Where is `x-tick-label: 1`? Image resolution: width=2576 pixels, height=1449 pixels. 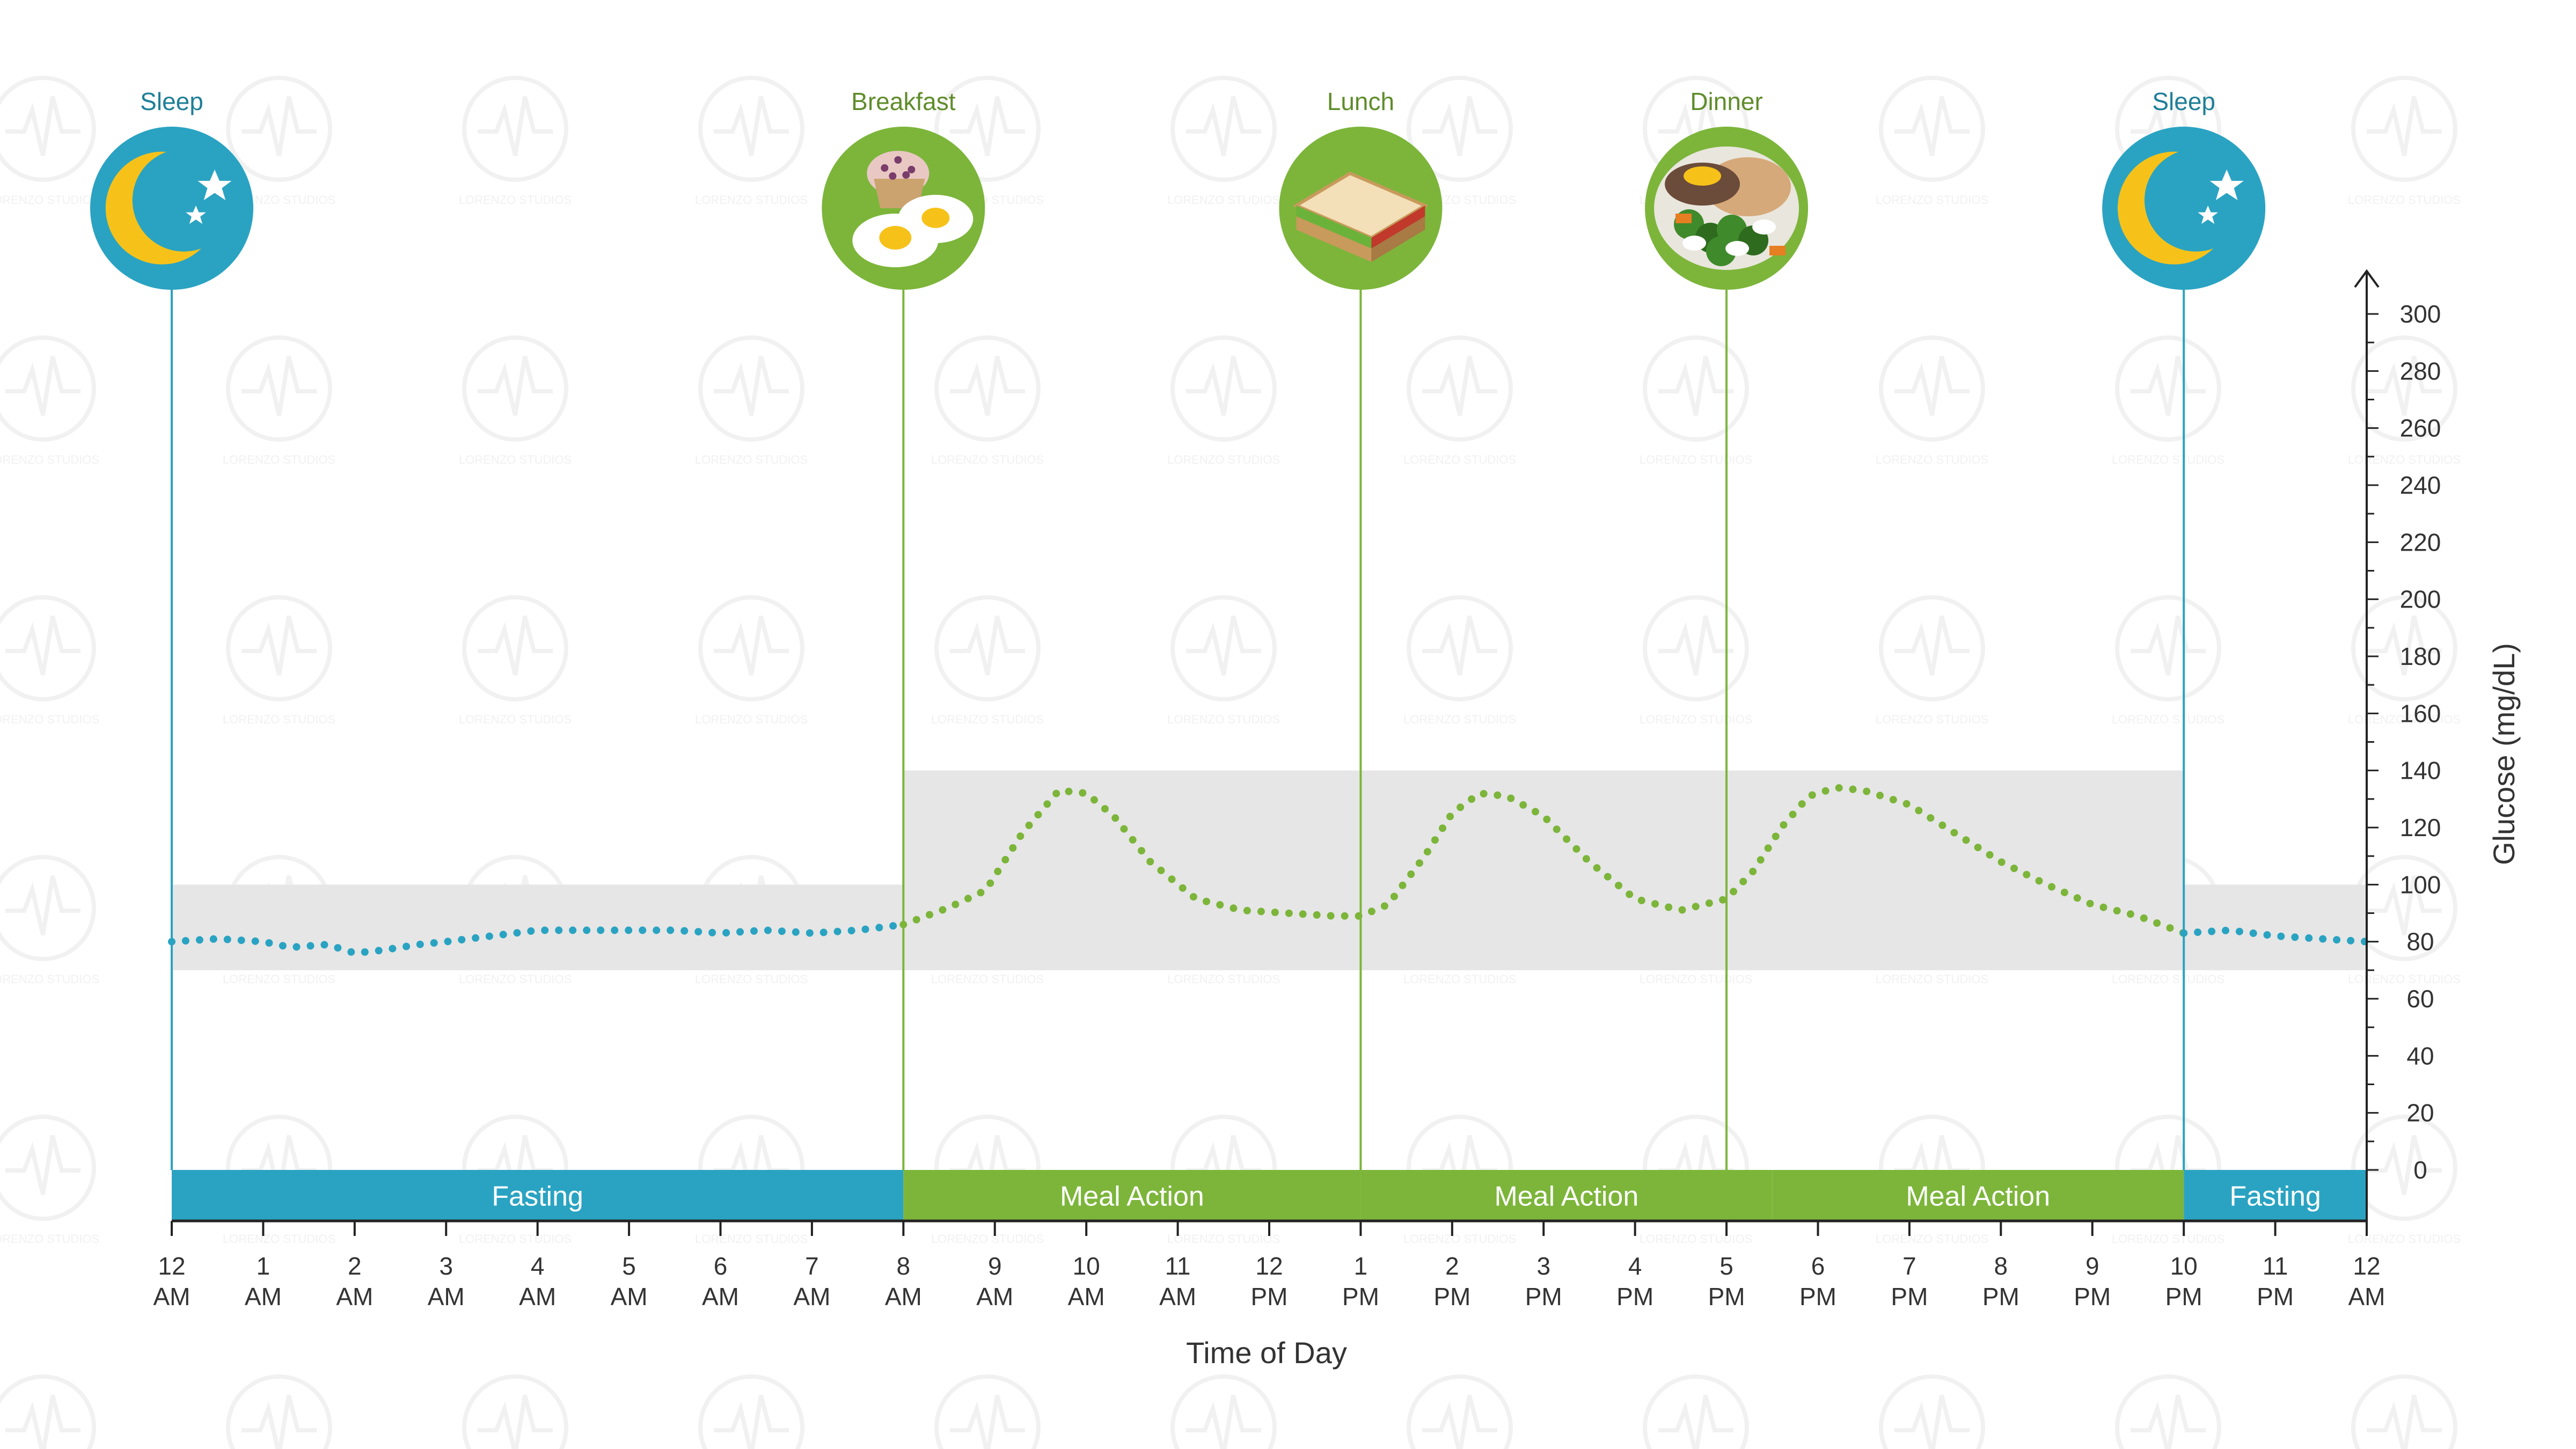 x-tick-label: 1 is located at coordinates (263, 1266).